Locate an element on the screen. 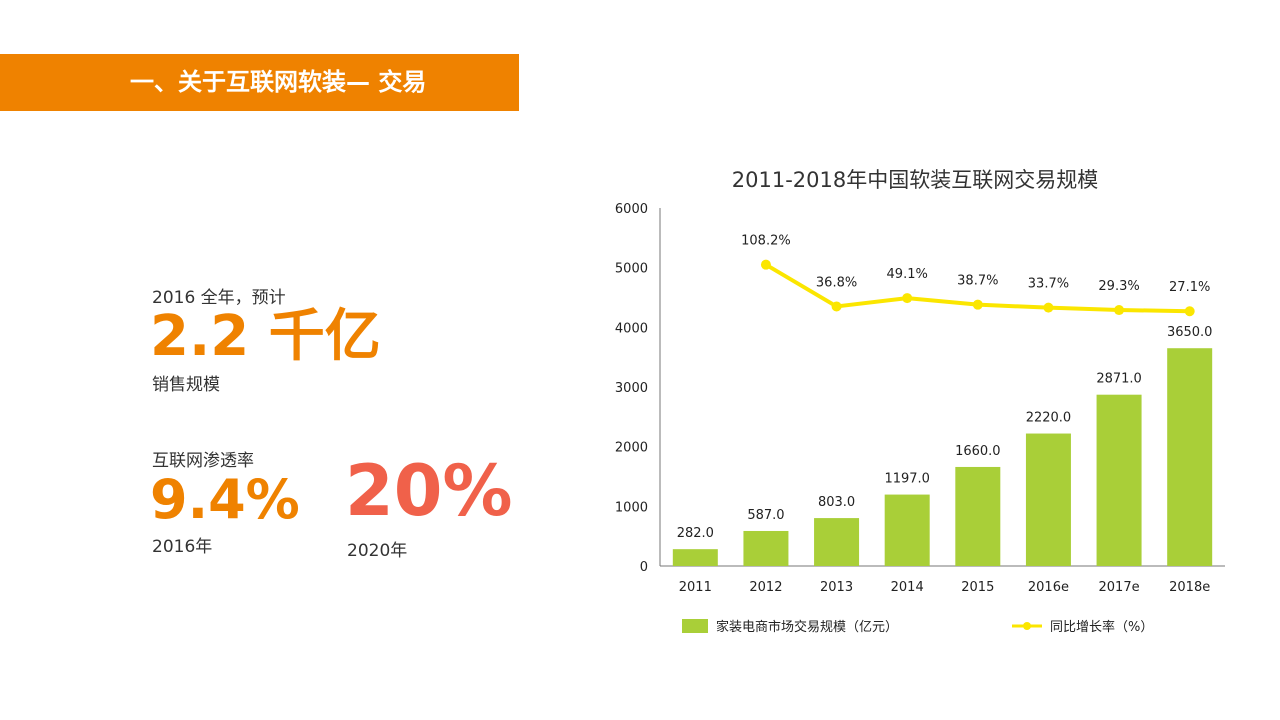 The image size is (1280, 720). y-tick-label: 4000 is located at coordinates (631, 328).